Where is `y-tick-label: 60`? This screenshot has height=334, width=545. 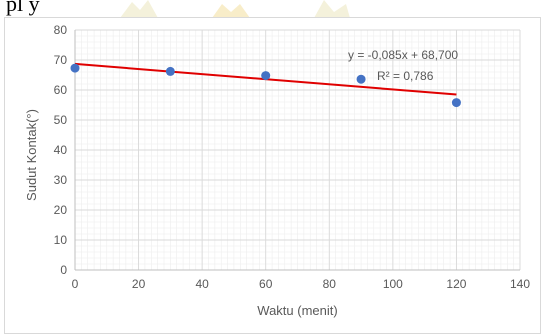 y-tick-label: 60 is located at coordinates (61, 90).